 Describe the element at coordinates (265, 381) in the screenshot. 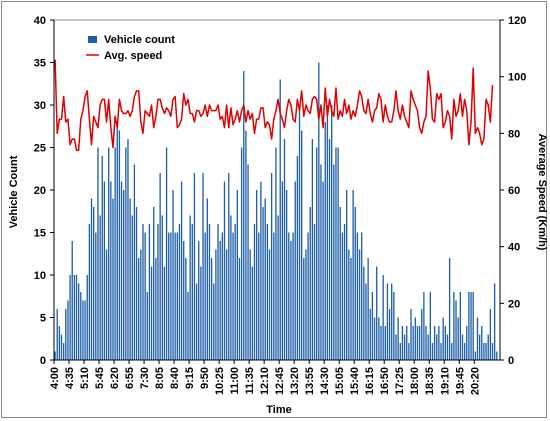

I see `x-tick-label: 12:10` at that location.